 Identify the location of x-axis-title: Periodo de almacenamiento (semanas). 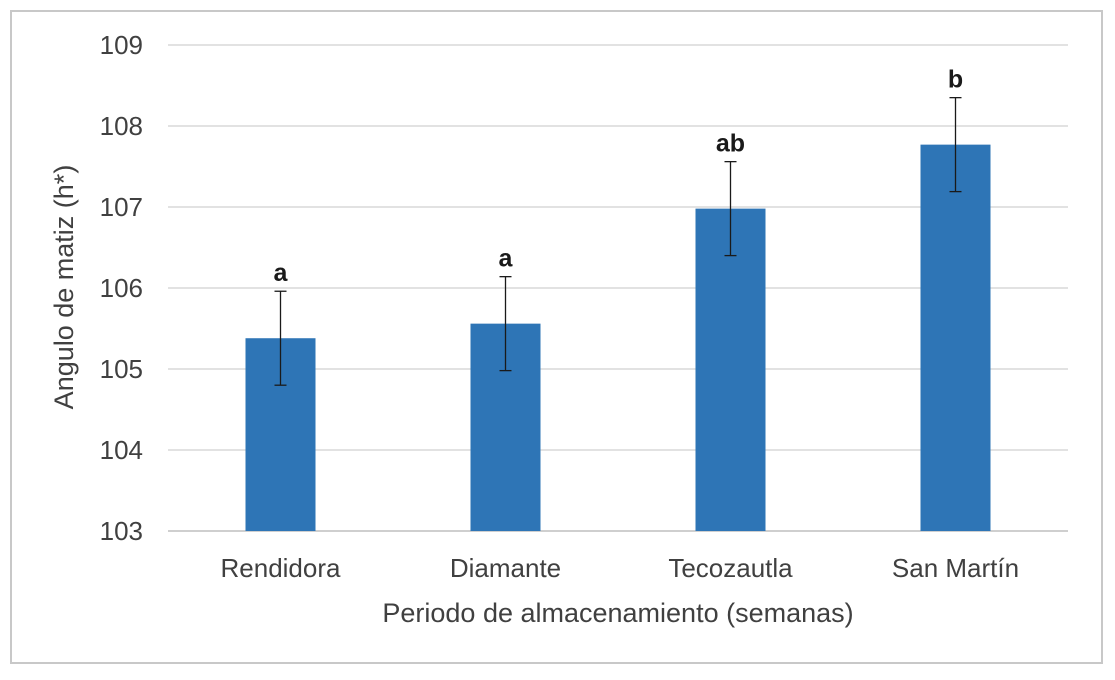
(617, 613).